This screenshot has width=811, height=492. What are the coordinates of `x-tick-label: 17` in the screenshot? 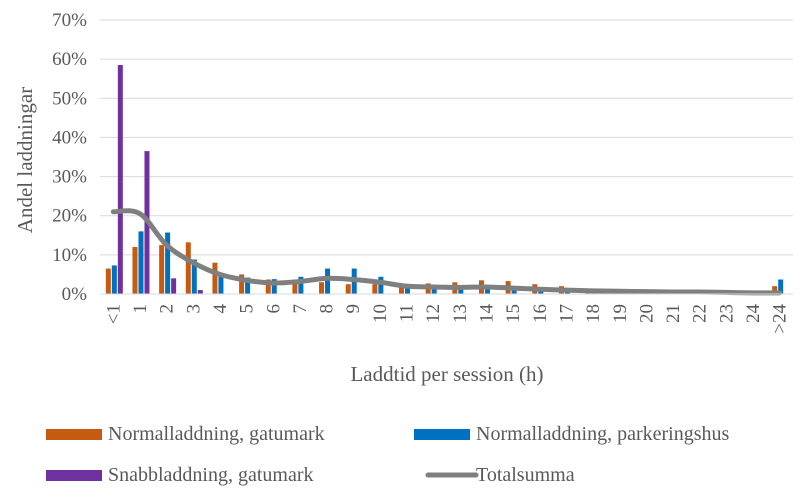 It's located at (566, 313).